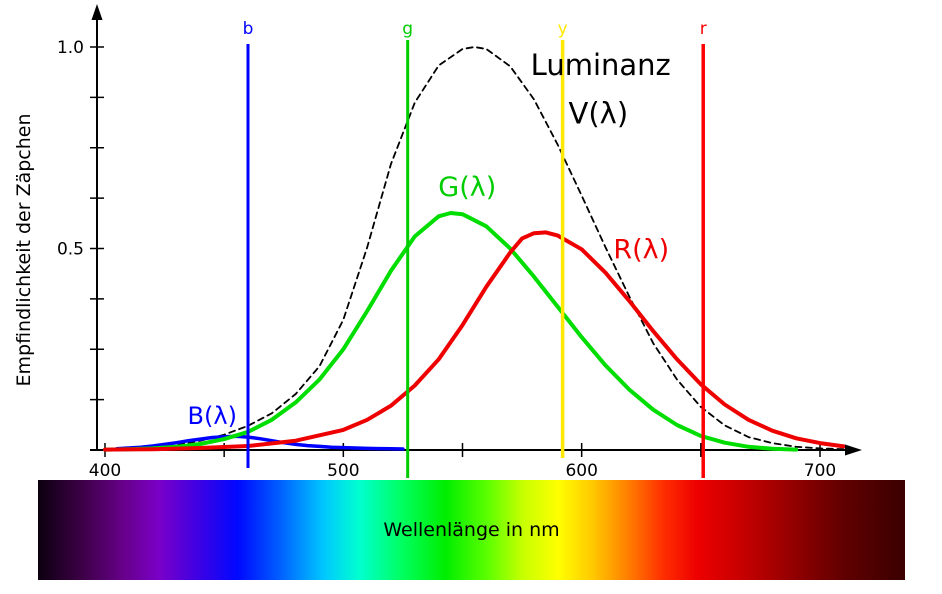 Image resolution: width=942 pixels, height=594 pixels. Describe the element at coordinates (97, 12) in the screenshot. I see `y-axis-arrow` at that location.